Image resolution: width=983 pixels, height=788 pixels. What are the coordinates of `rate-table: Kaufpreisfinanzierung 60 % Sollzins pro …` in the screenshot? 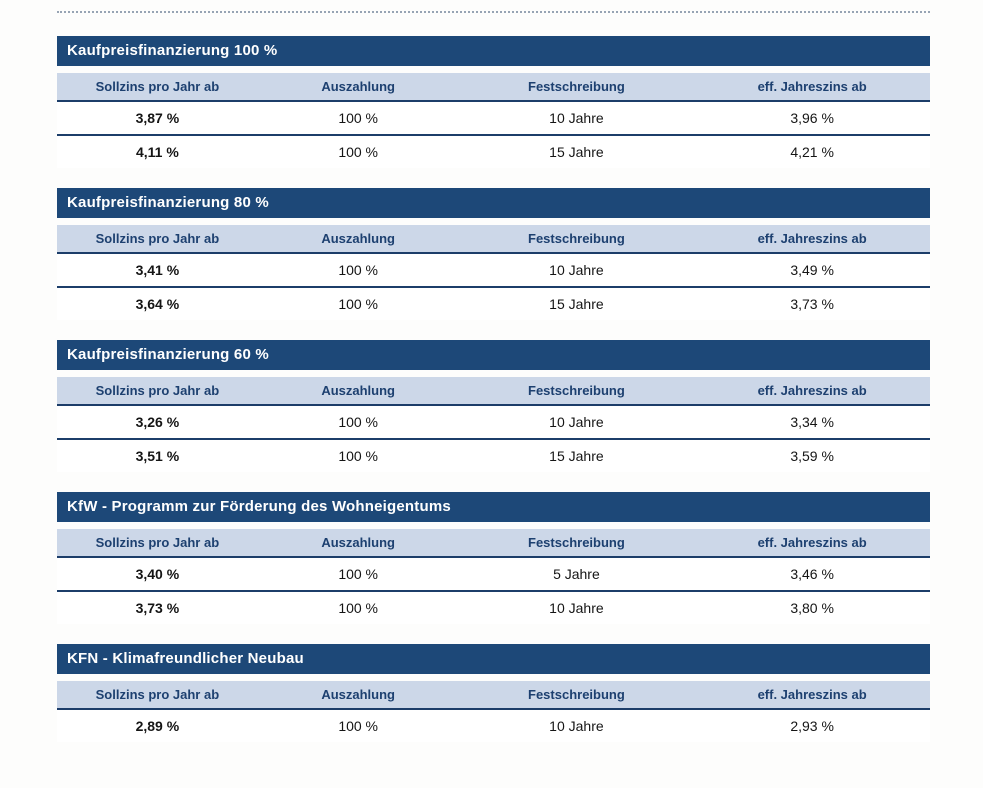 It's located at (493, 406).